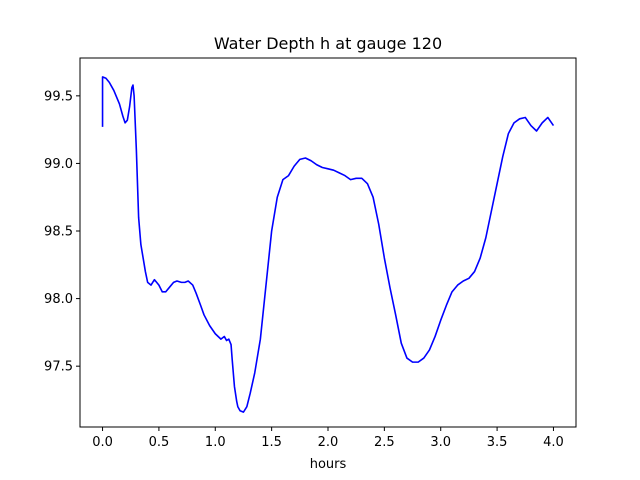 This screenshot has width=640, height=480. What do you see at coordinates (384, 442) in the screenshot?
I see `x-tick-label: 2.5` at bounding box center [384, 442].